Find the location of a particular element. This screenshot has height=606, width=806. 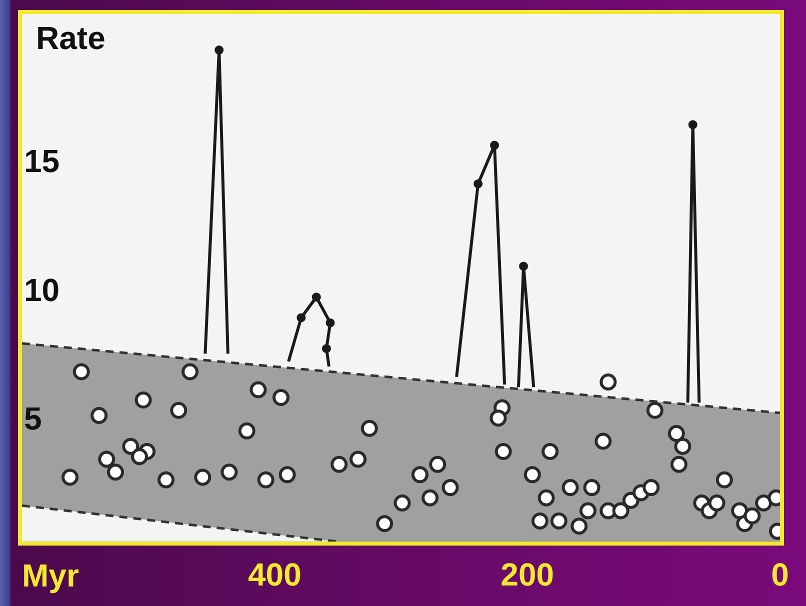

y-axis-title: Rate is located at coordinates (71, 38).